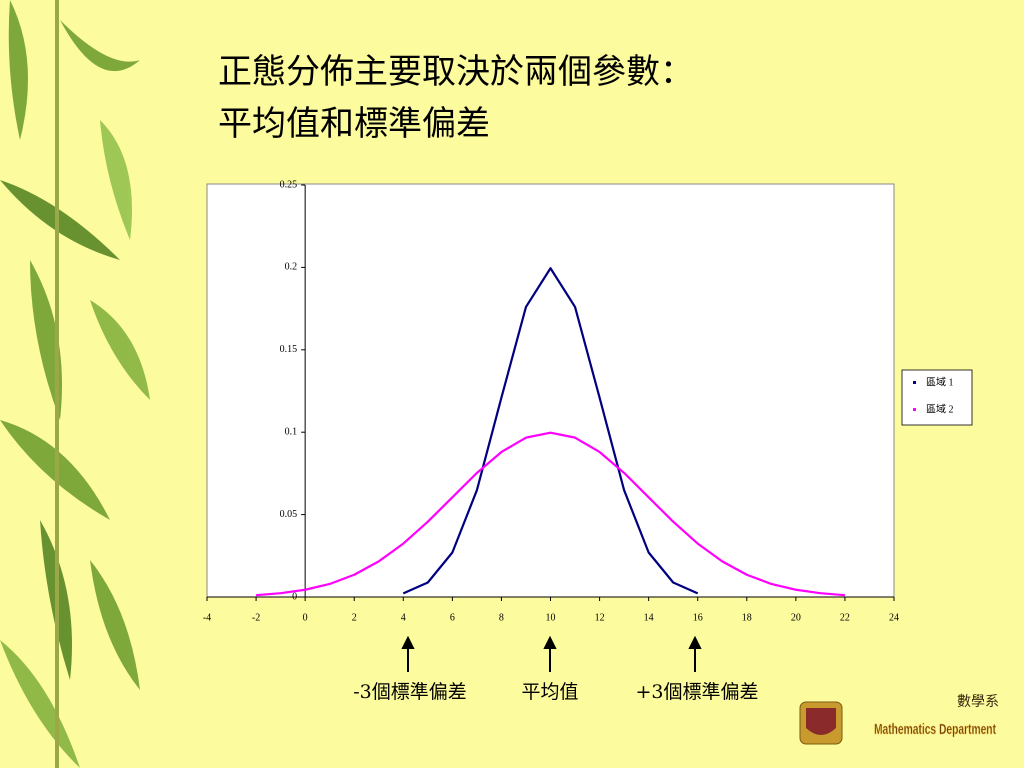 This screenshot has width=1024, height=768. I want to click on x-tick-label: 14, so click(649, 617).